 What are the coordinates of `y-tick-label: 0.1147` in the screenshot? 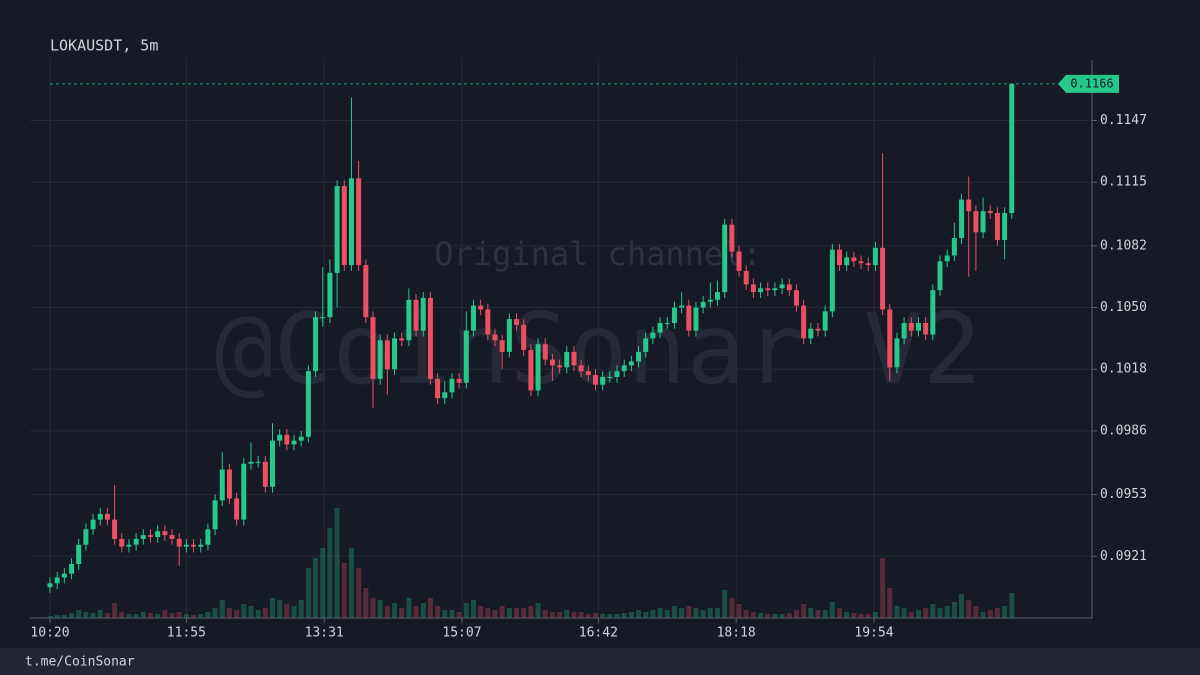 It's located at (1123, 120).